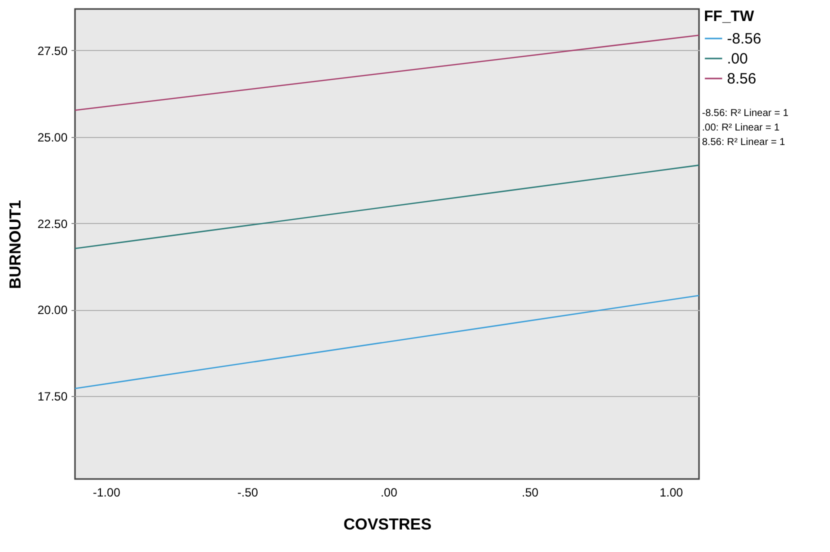  I want to click on x-axis-title: COVSTRES, so click(387, 525).